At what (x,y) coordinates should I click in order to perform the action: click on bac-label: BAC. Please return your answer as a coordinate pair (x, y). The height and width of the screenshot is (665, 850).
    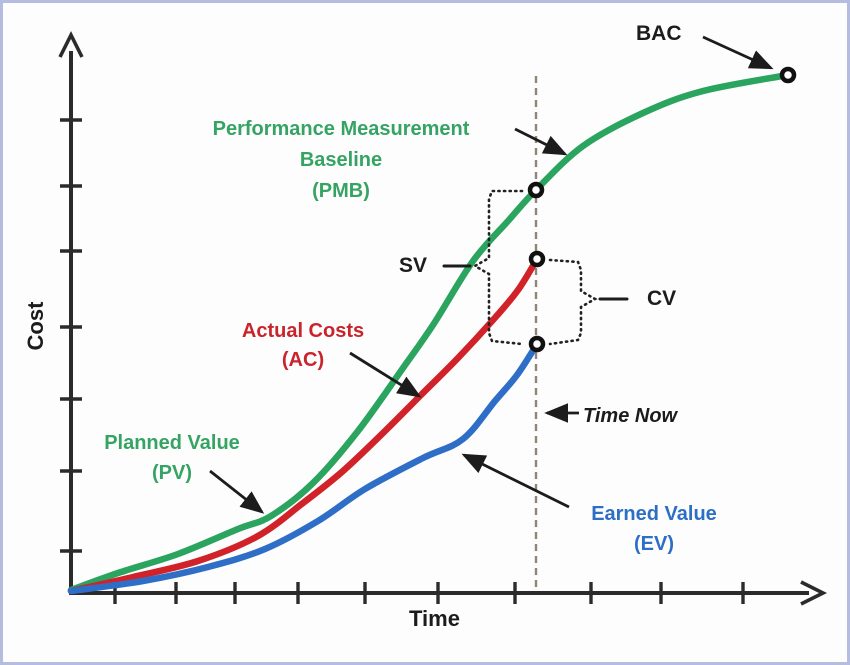
    Looking at the image, I should click on (659, 33).